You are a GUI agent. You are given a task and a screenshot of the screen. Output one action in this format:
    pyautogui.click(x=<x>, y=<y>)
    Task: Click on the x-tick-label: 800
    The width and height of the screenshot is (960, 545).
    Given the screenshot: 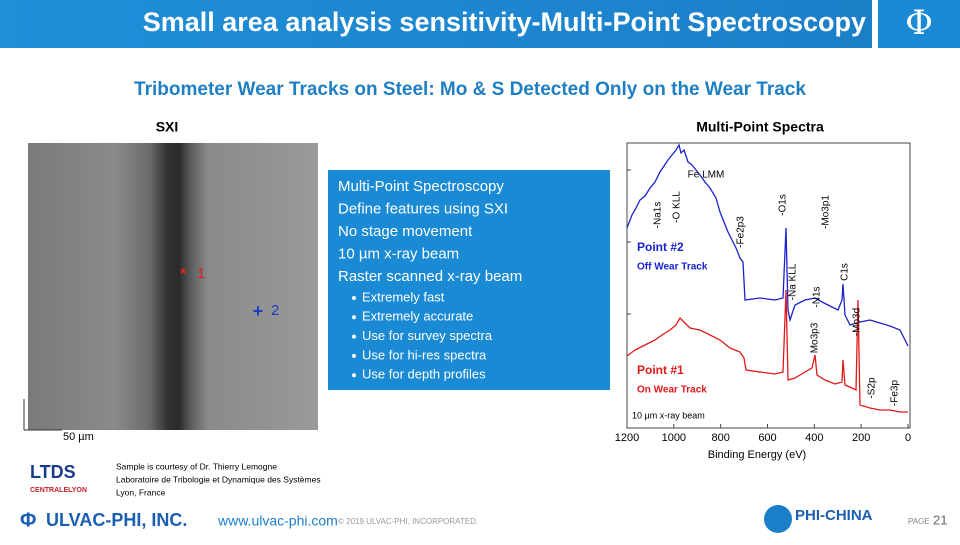 What is the action you would take?
    pyautogui.click(x=720, y=438)
    